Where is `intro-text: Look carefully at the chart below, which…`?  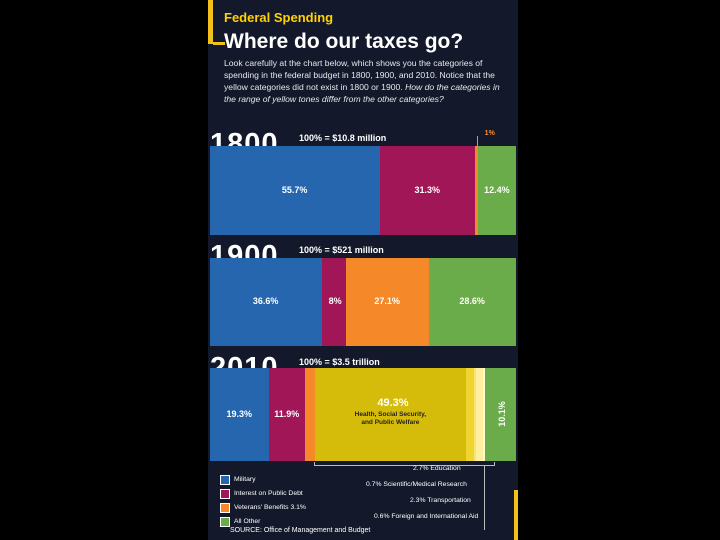
intro-text: Look carefully at the chart below, which… is located at coordinates (364, 81).